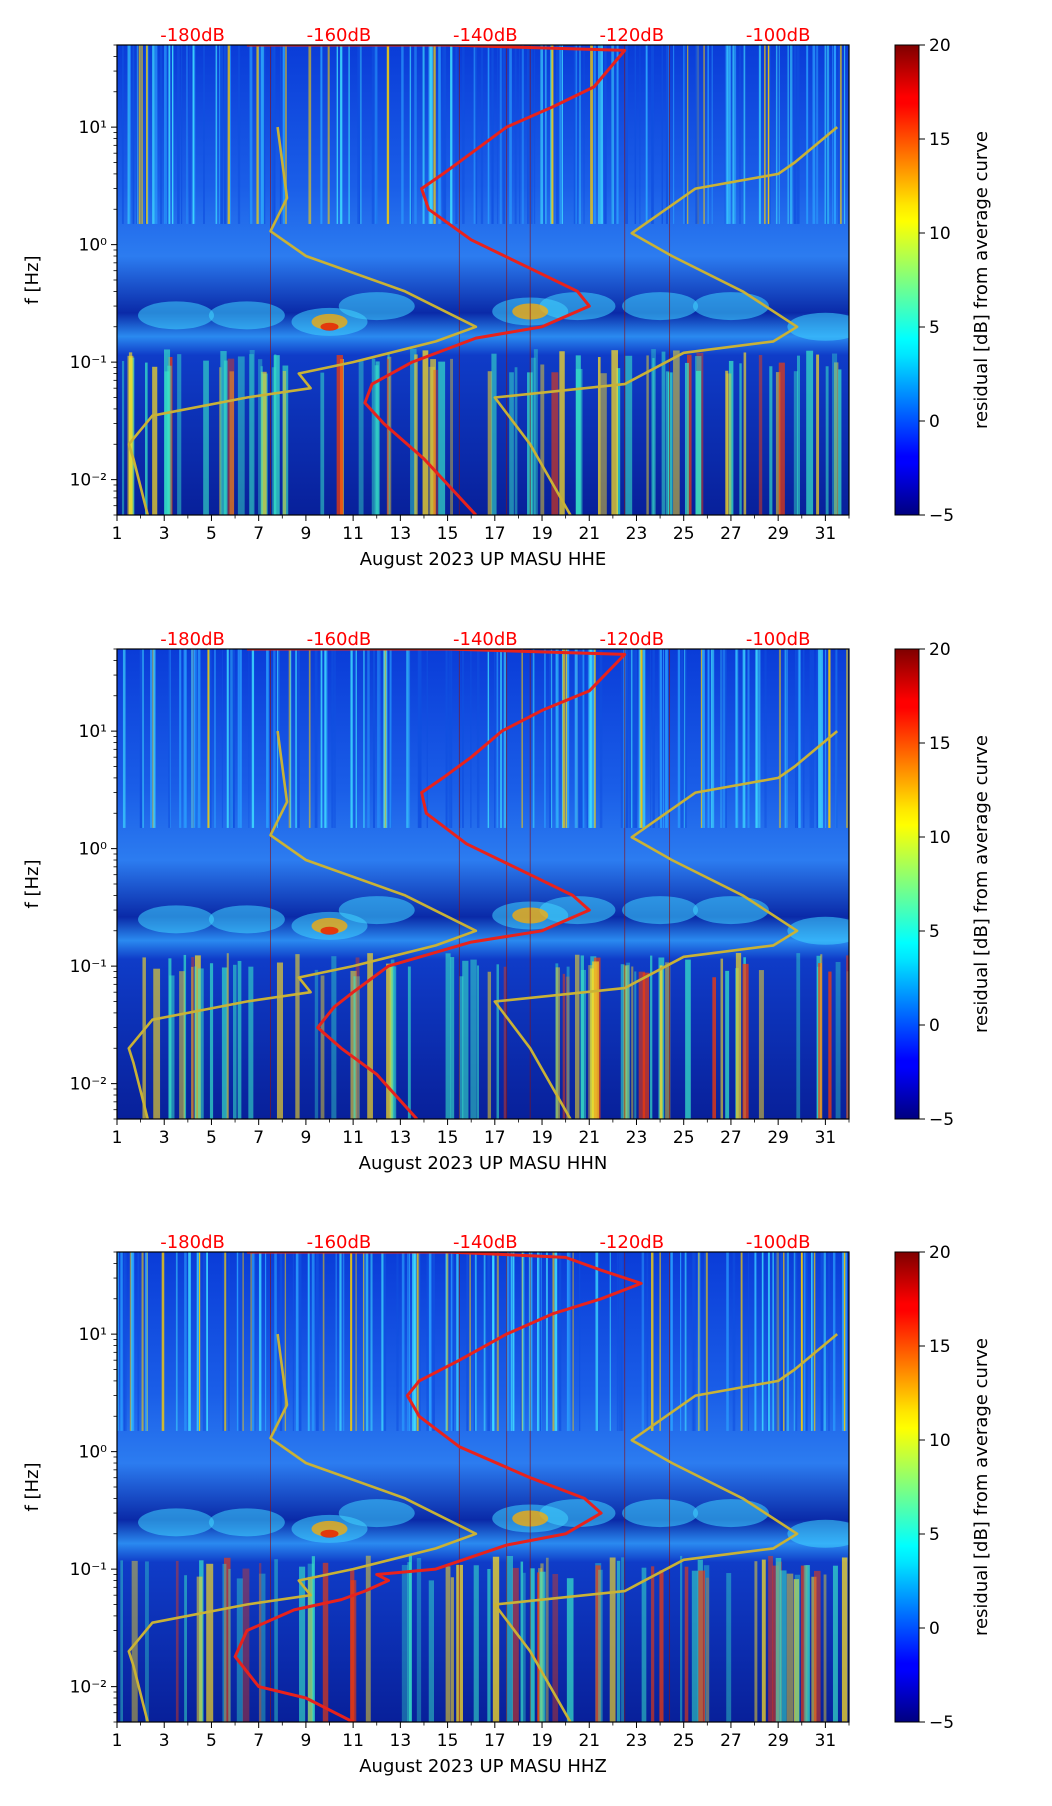  I want to click on colorbar-tick-label: 5, so click(934, 328).